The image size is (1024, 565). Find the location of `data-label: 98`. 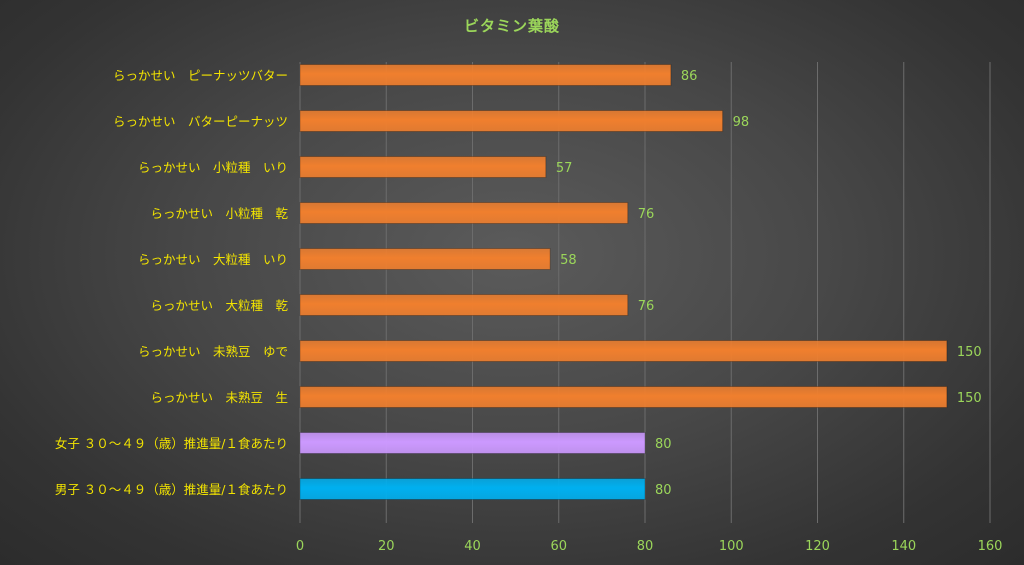

data-label: 98 is located at coordinates (741, 122).